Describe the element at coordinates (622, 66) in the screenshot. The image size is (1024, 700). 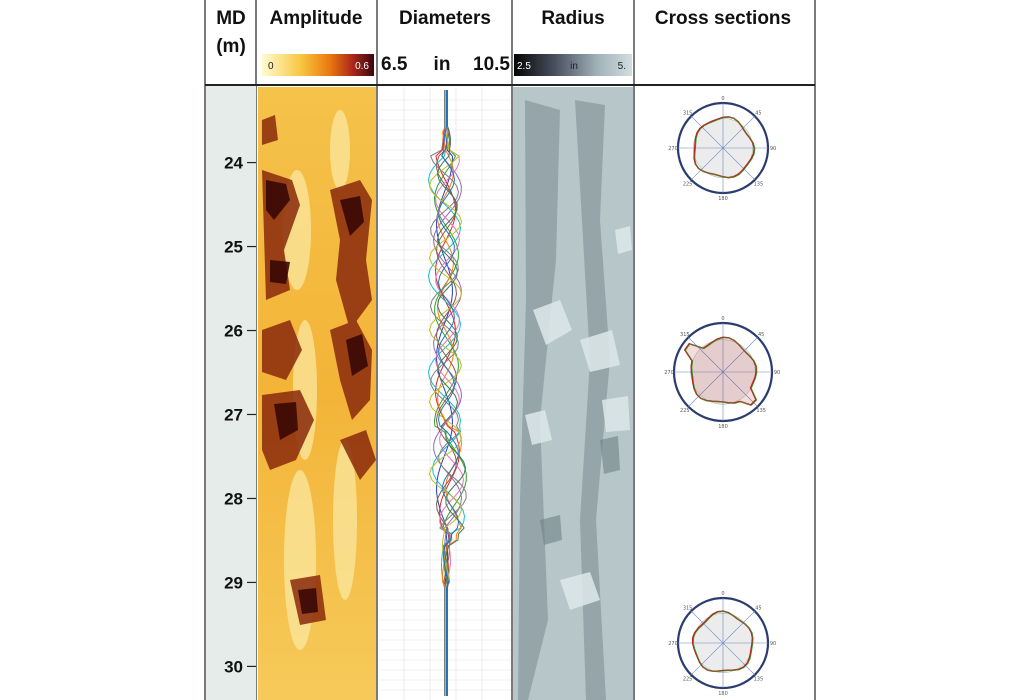
I see `radius-max-label: 5.` at that location.